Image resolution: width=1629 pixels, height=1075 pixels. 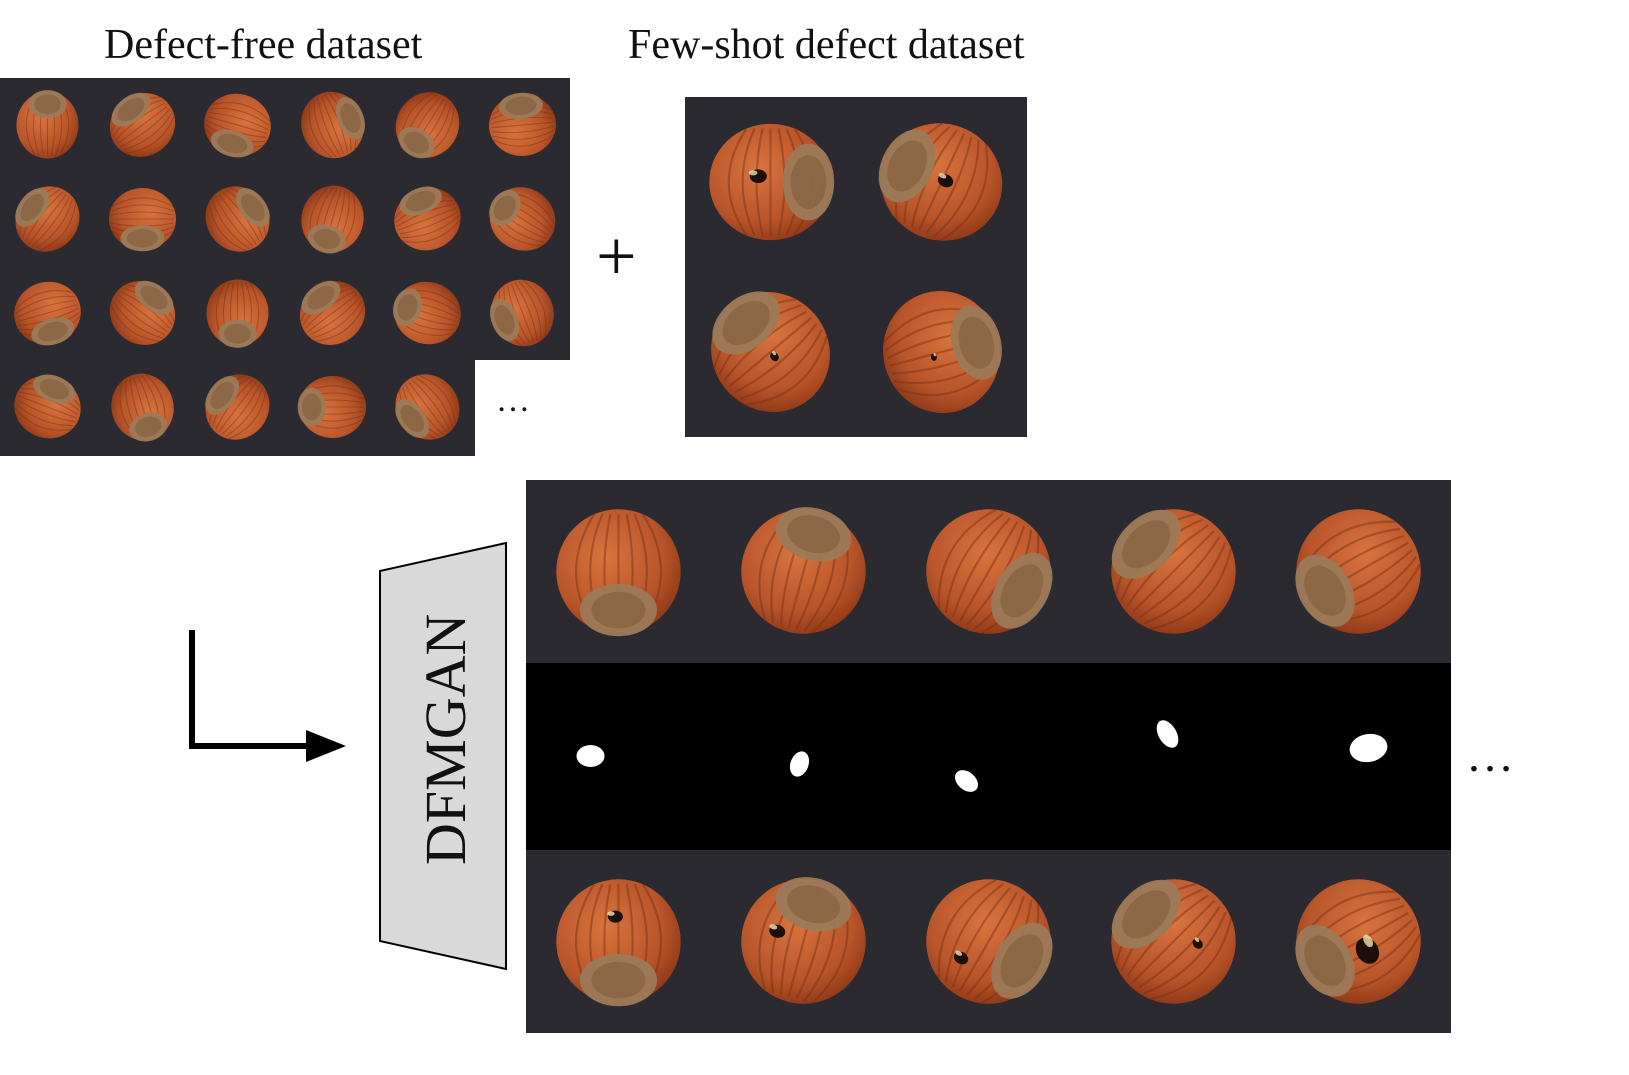 What do you see at coordinates (616, 256) in the screenshot?
I see `plus-sign: +` at bounding box center [616, 256].